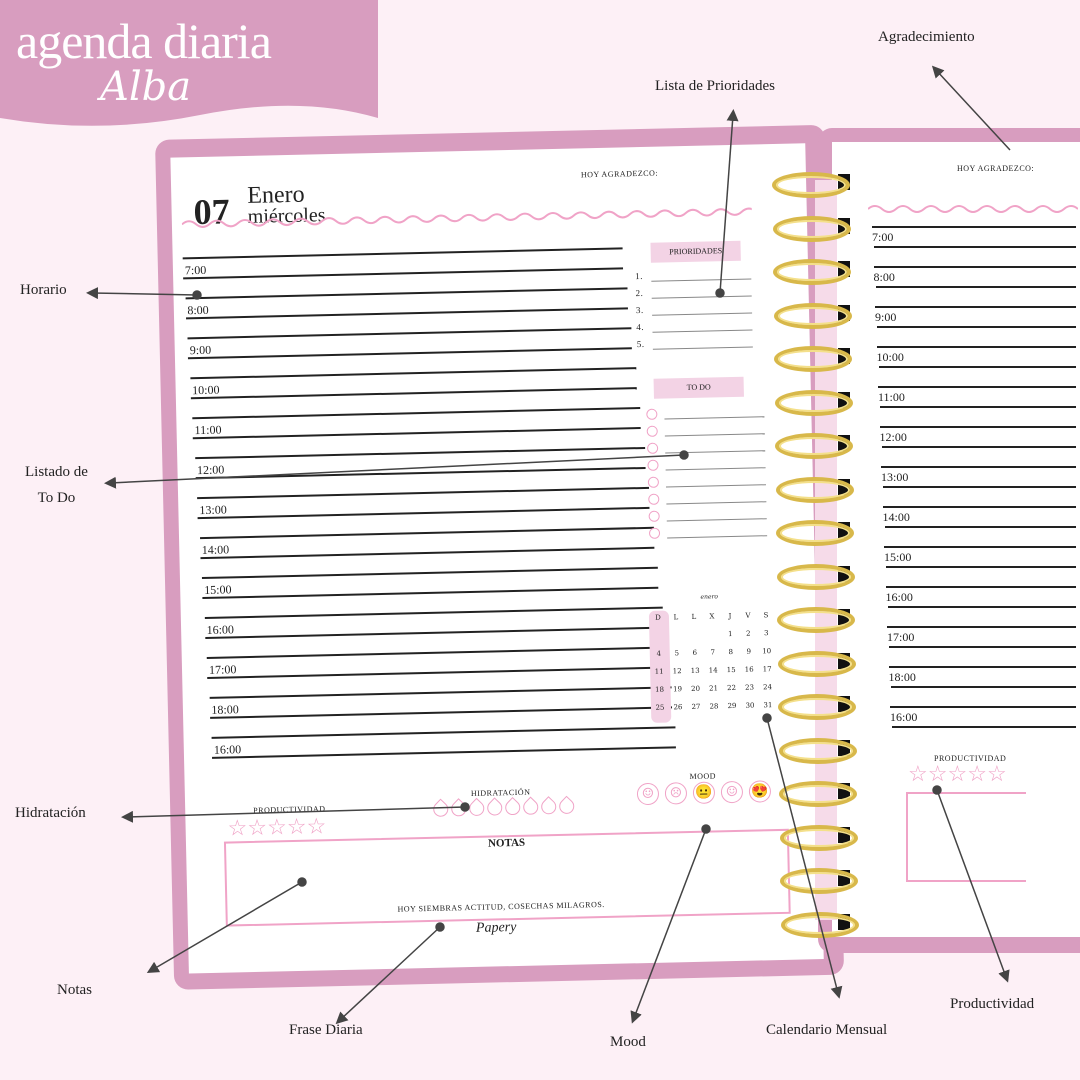 This screenshot has height=1080, width=1080. What do you see at coordinates (466, 217) in the screenshot?
I see `wavy-divider` at bounding box center [466, 217].